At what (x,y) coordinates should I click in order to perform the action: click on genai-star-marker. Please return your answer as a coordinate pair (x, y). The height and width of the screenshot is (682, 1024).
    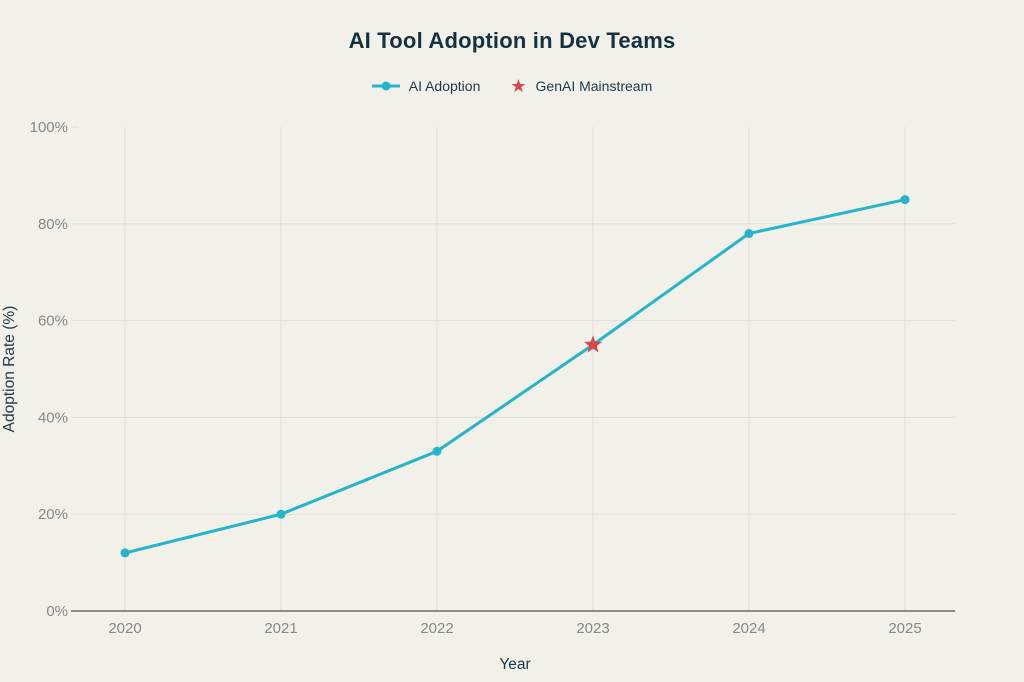
    Looking at the image, I should click on (593, 344).